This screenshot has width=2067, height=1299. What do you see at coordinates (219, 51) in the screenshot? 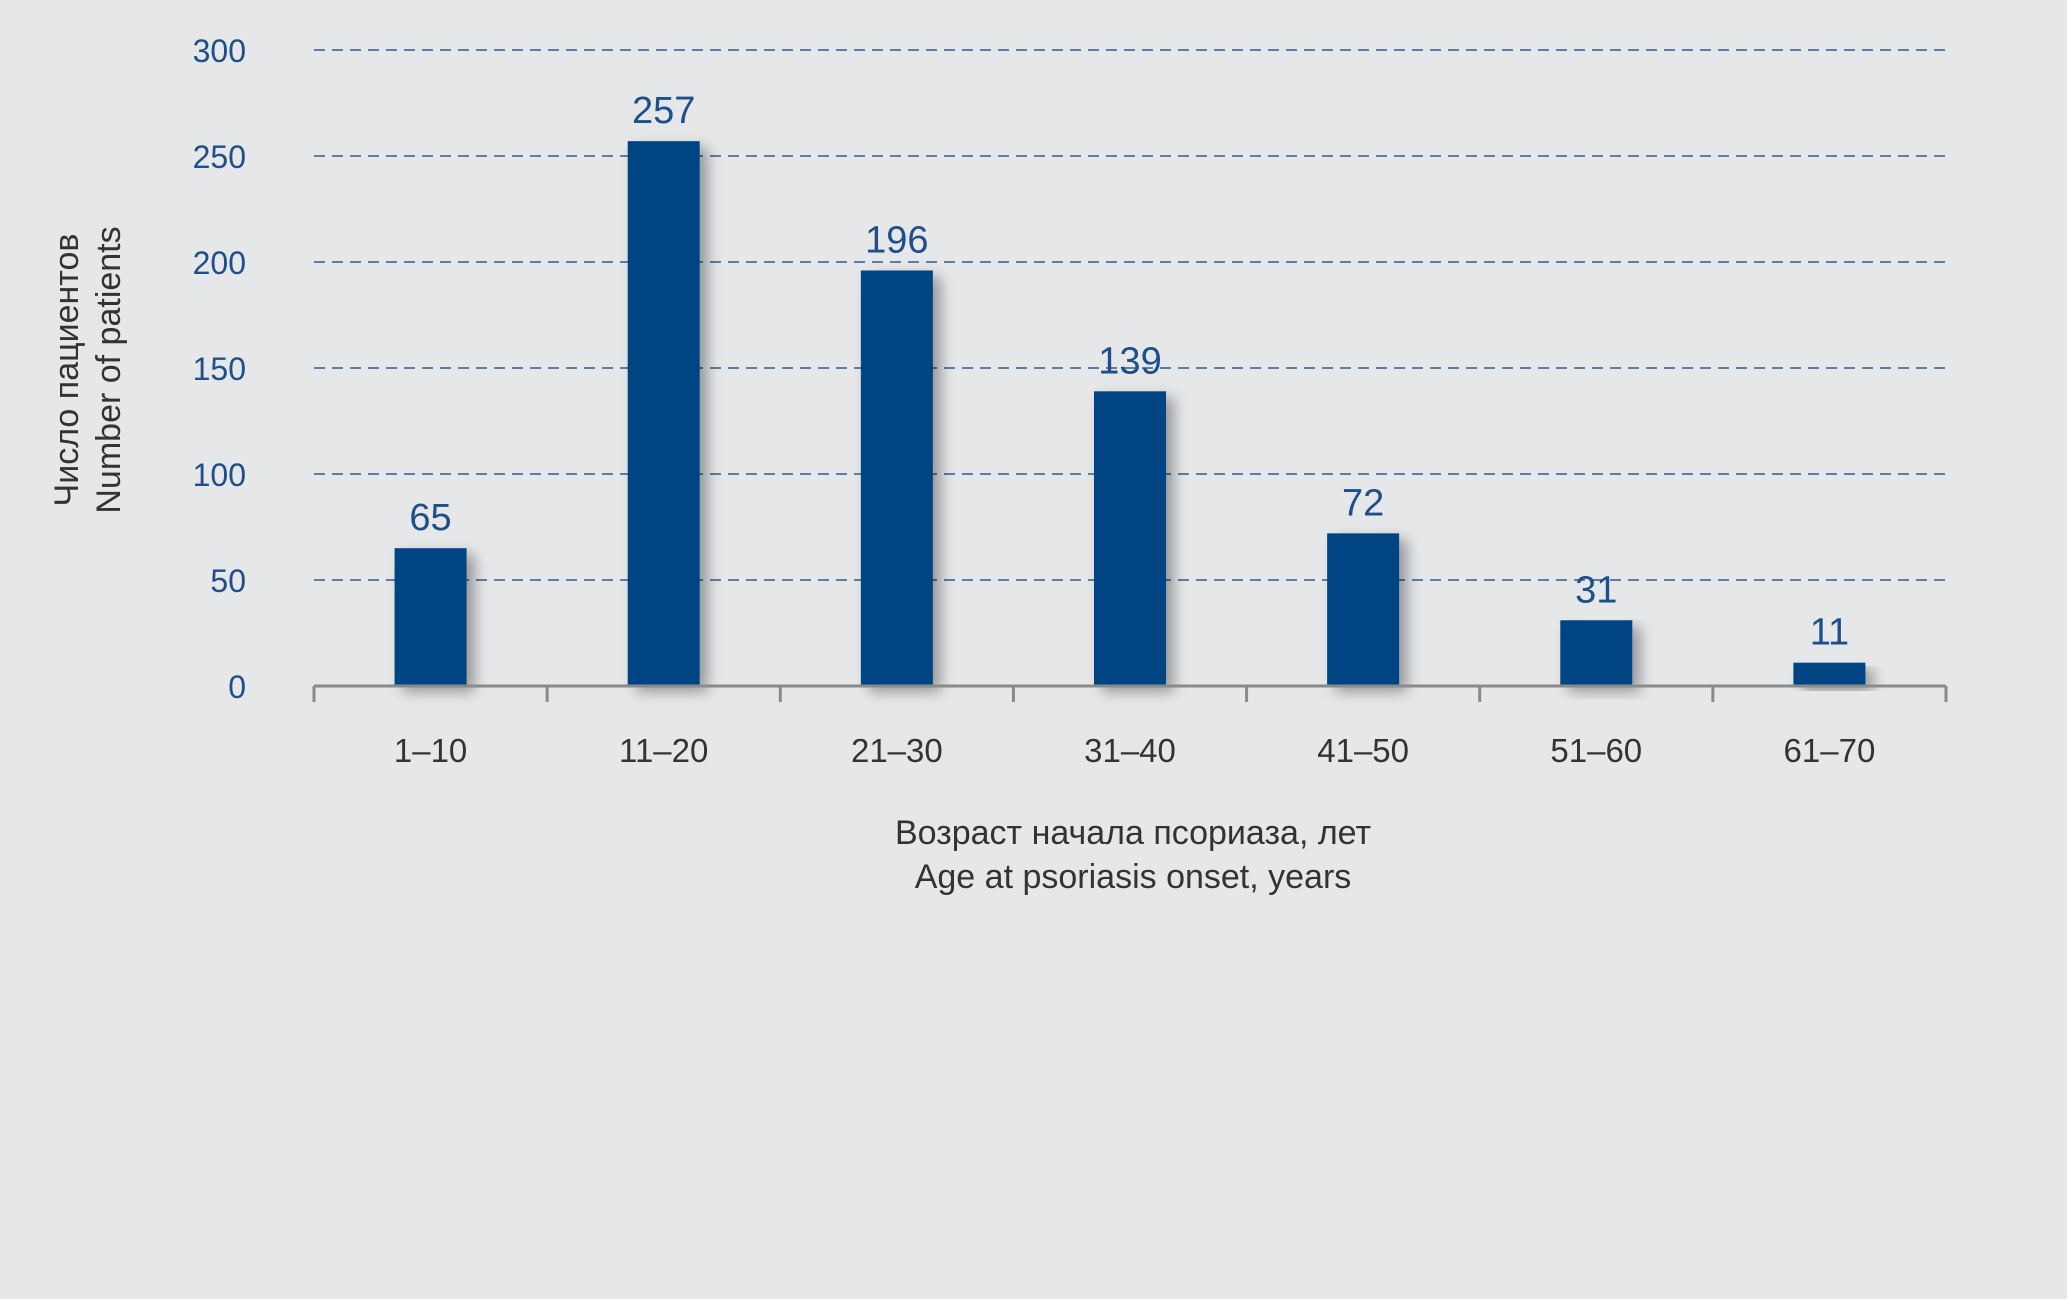
I see `y-tick-label: 300` at bounding box center [219, 51].